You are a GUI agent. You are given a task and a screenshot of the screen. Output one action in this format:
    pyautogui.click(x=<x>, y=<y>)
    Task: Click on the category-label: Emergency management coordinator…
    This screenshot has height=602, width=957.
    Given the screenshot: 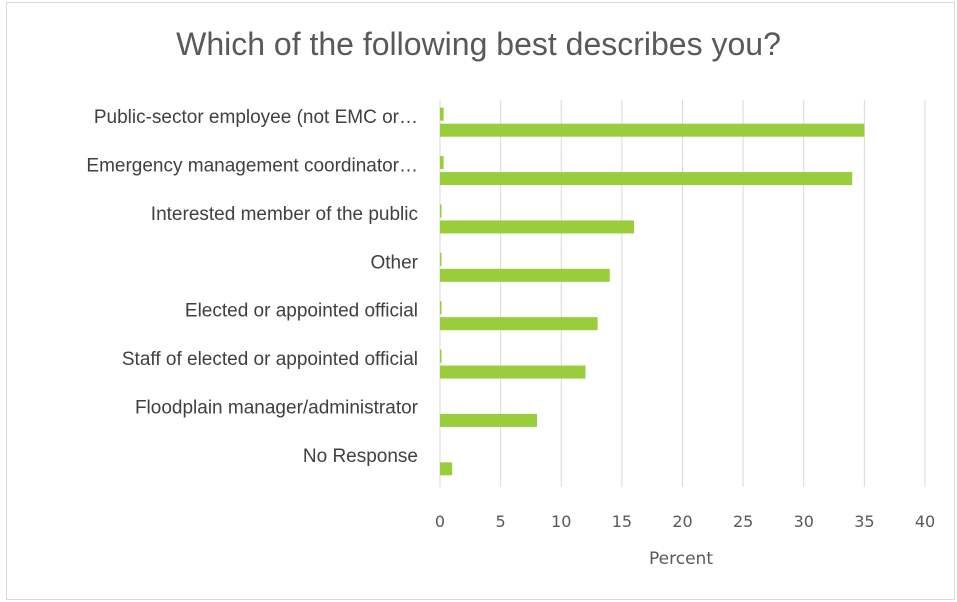 What is the action you would take?
    pyautogui.click(x=252, y=166)
    